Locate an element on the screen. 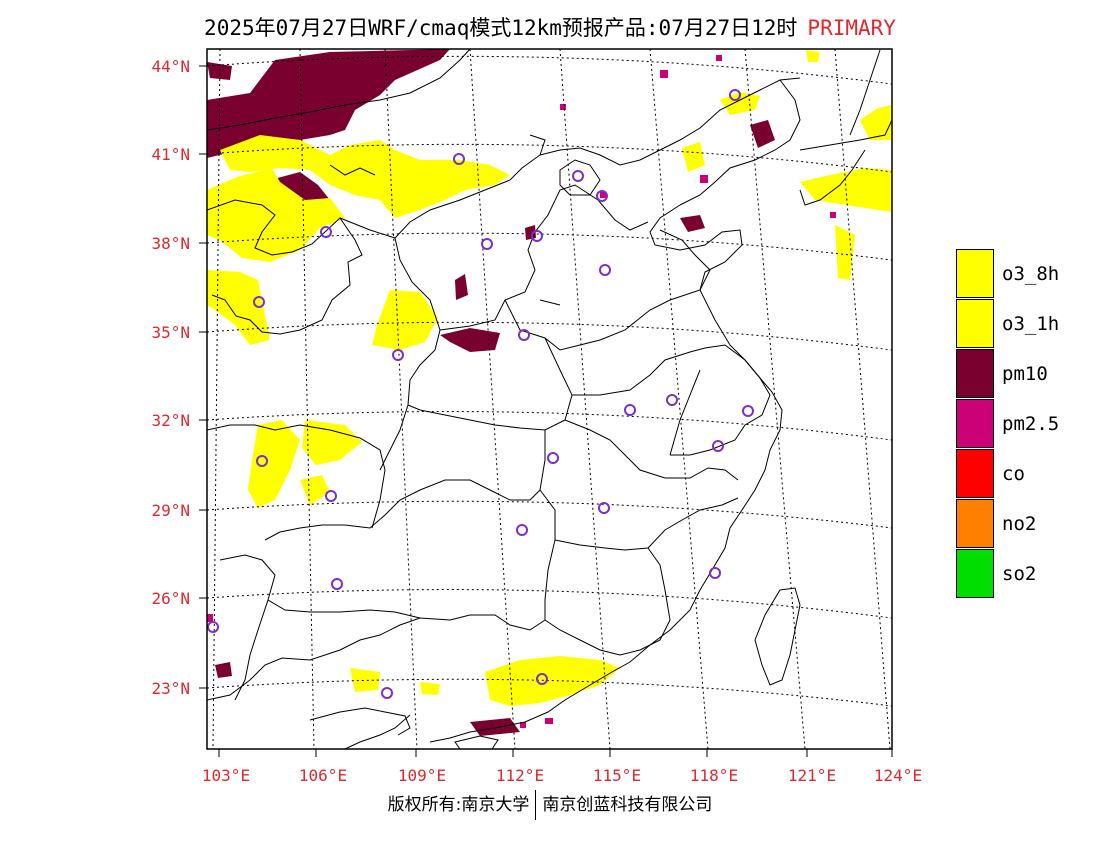  lon-label-124: 124°E is located at coordinates (898, 775).